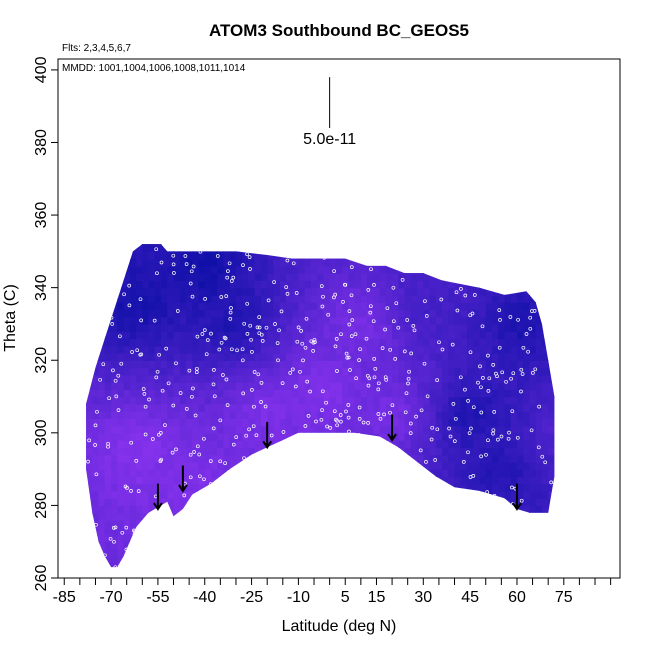 The width and height of the screenshot is (650, 650). I want to click on chart-title: ATOM3 Southbound BC_GEOS5, so click(339, 30).